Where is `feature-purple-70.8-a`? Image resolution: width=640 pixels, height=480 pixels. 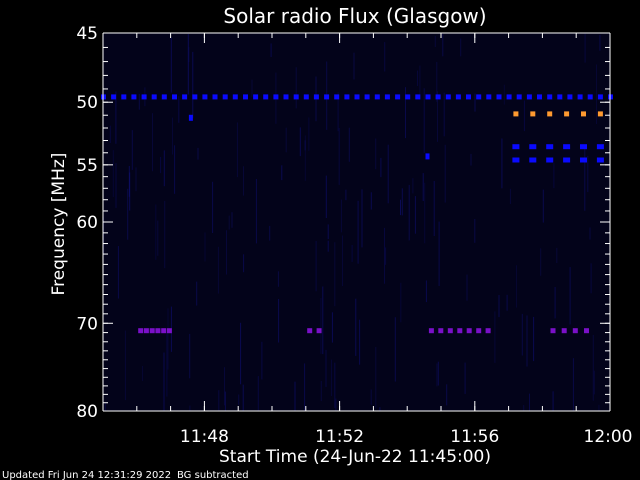
feature-purple-70.8-a is located at coordinates (155, 331).